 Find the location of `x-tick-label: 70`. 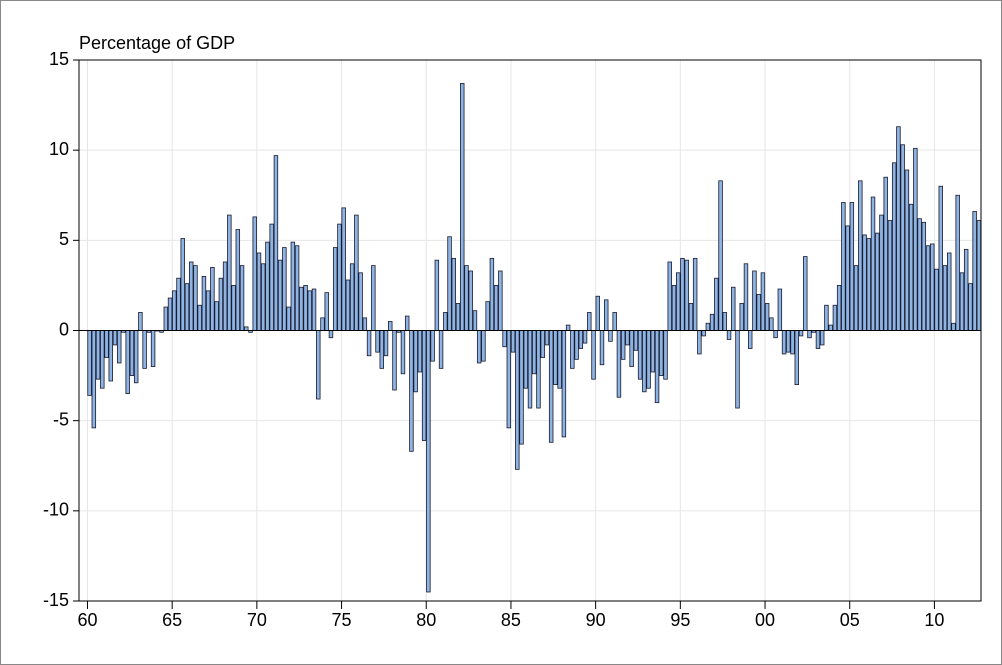

x-tick-label: 70 is located at coordinates (257, 620).